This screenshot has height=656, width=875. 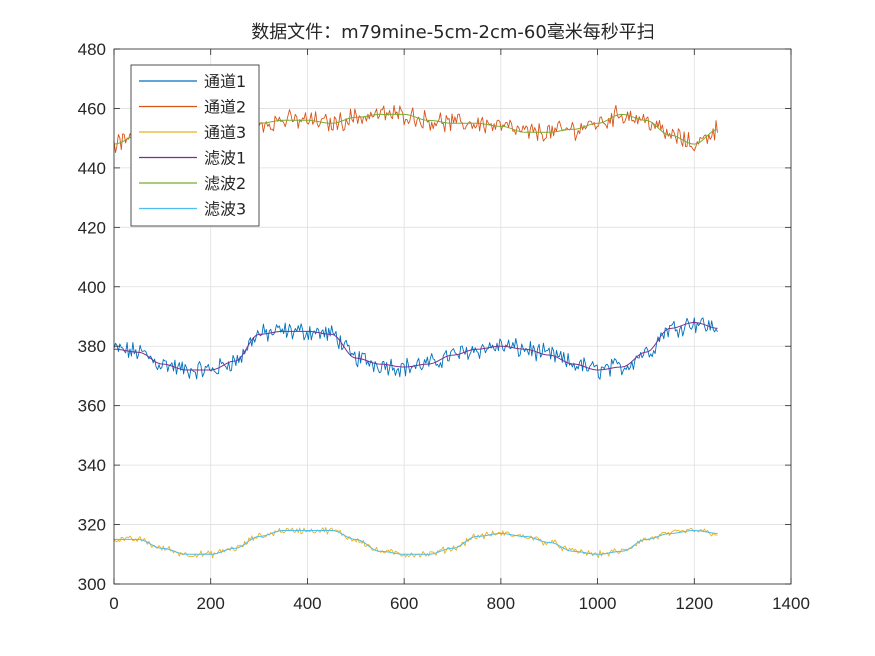 I want to click on y-tick-label: 300, so click(x=92, y=584).